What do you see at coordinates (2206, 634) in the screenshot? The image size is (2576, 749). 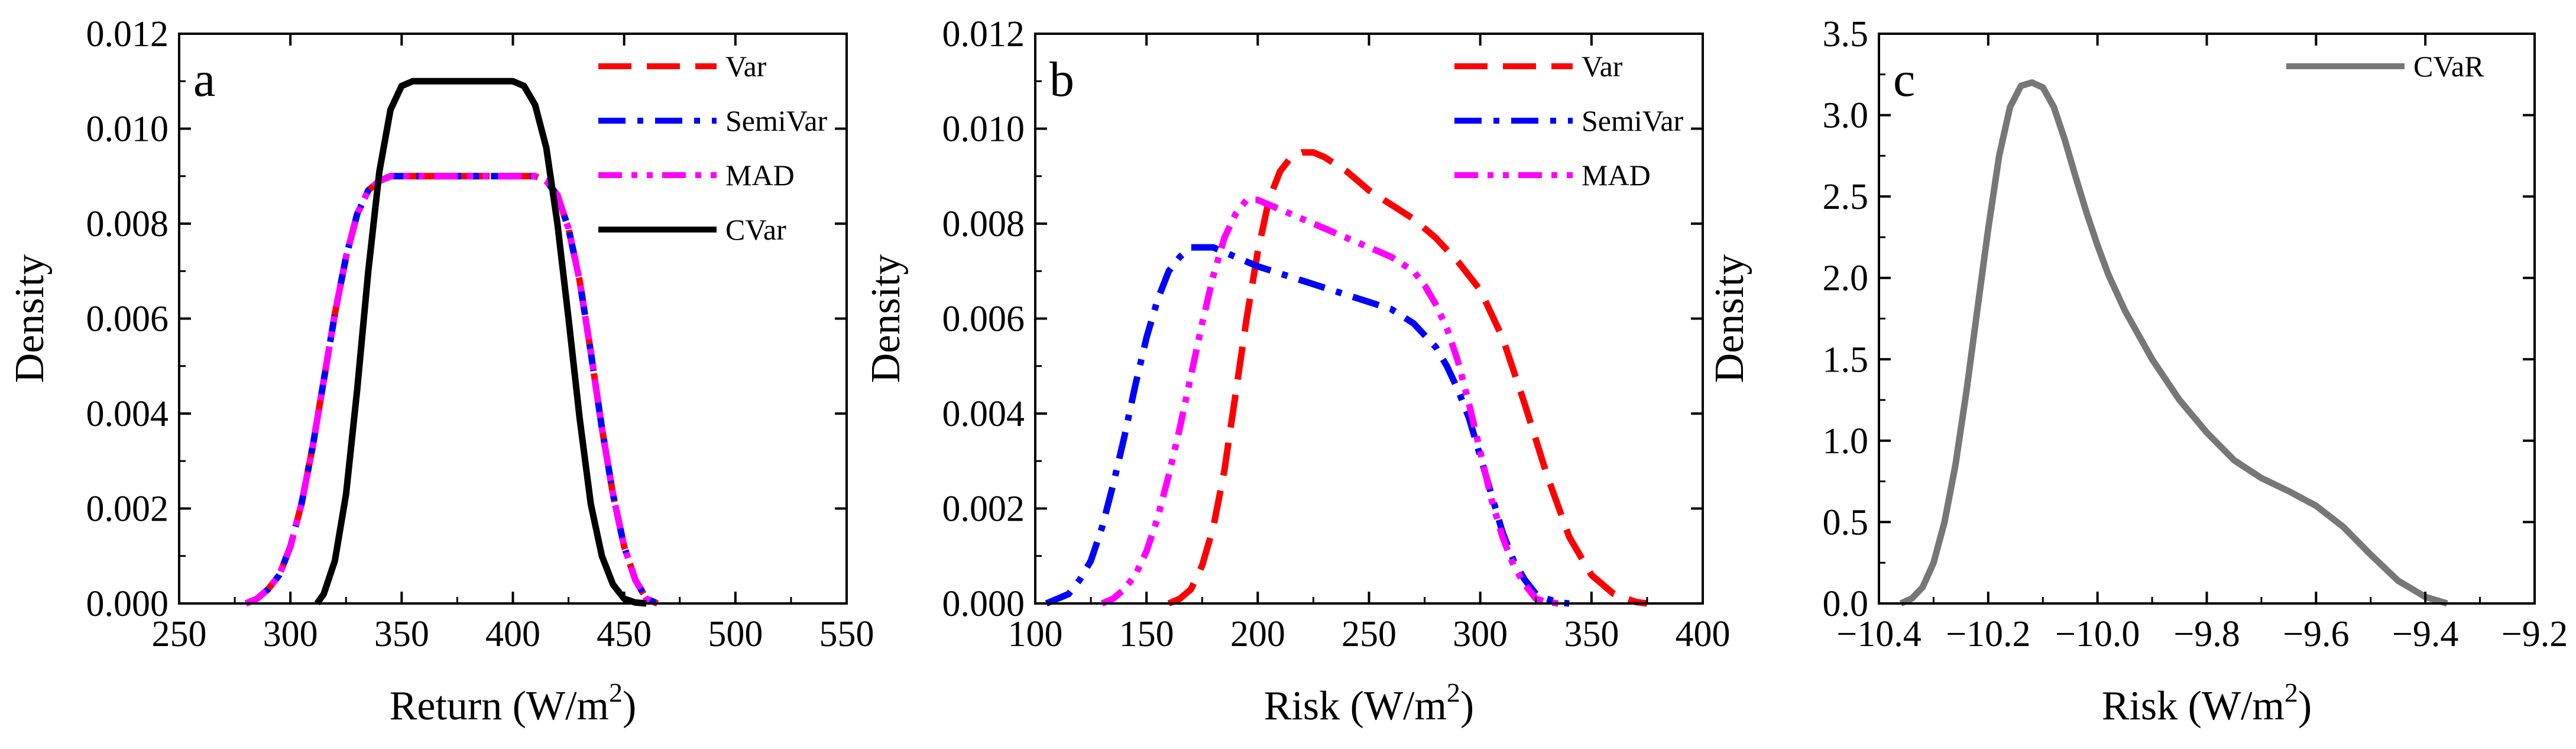 I see `x-tick-label: −9.8` at bounding box center [2206, 634].